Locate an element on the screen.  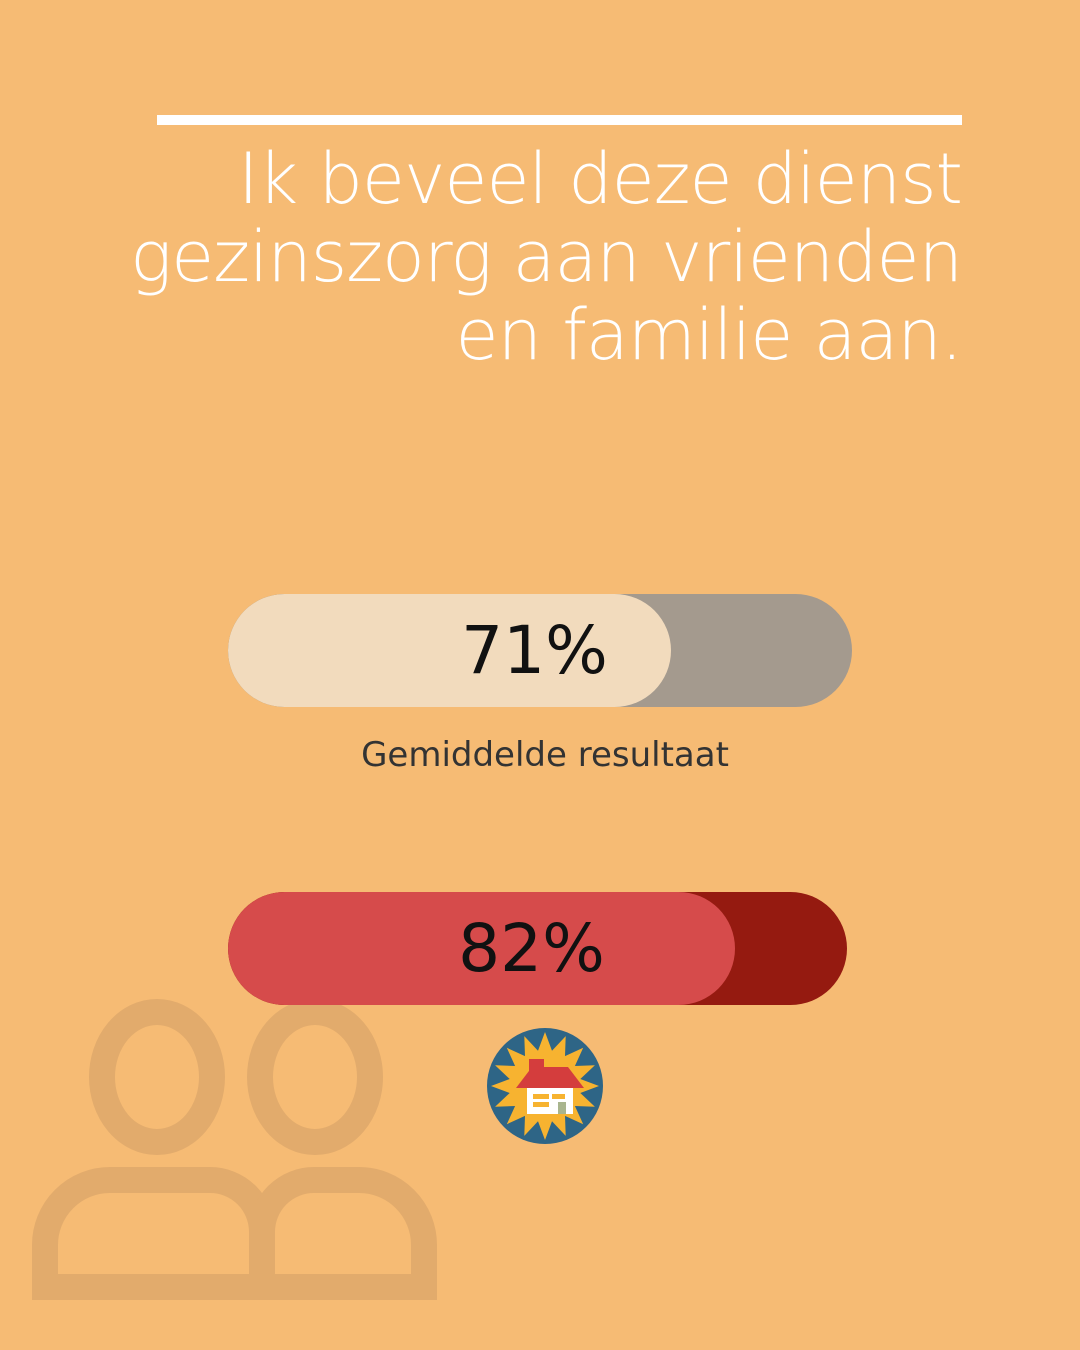
average-label: Gemiddelde resultaat is located at coordinates (545, 755).